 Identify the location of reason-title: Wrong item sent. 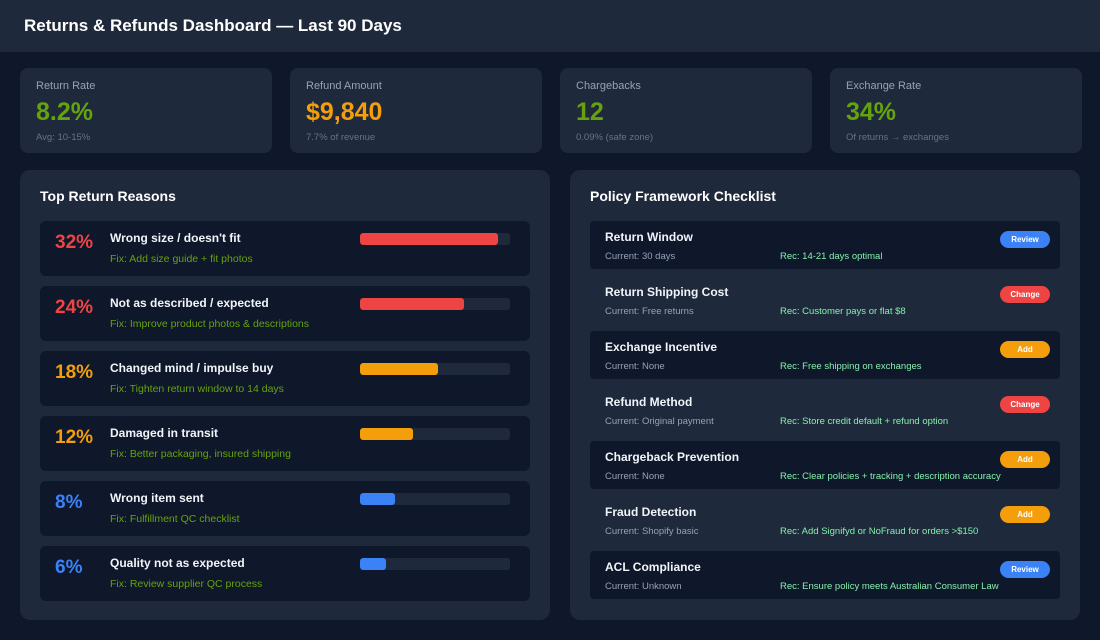
(157, 498).